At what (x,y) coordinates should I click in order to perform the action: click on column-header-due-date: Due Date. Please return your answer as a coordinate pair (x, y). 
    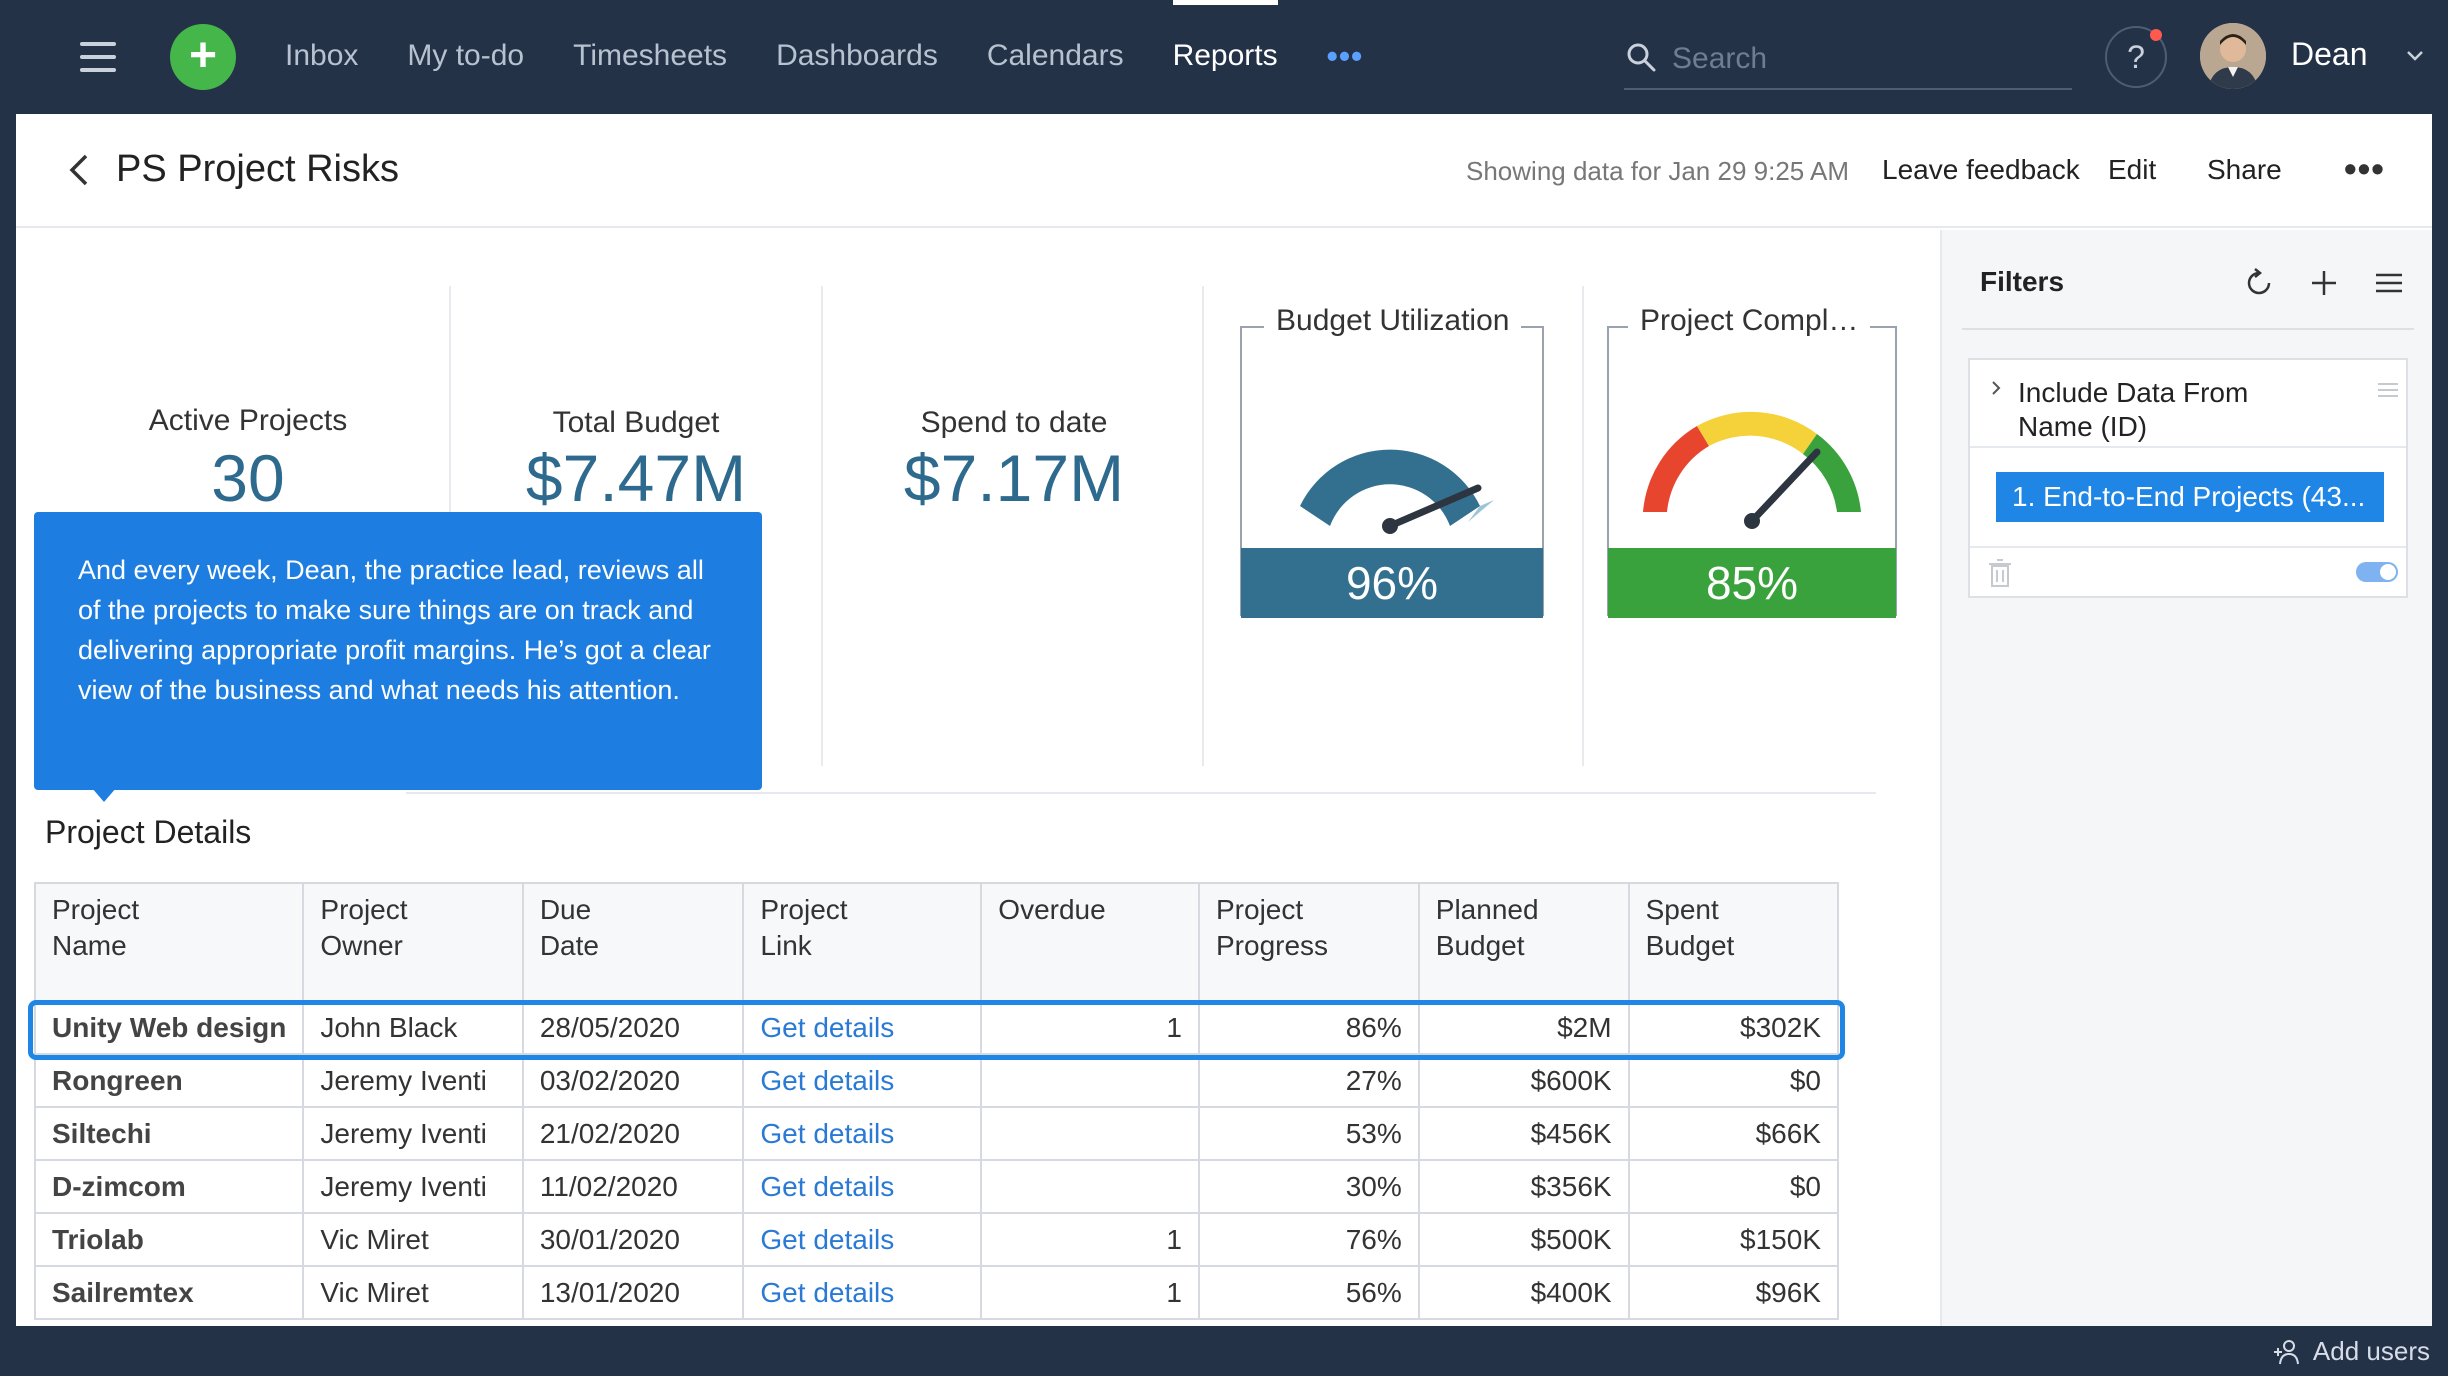
    Looking at the image, I should click on (633, 942).